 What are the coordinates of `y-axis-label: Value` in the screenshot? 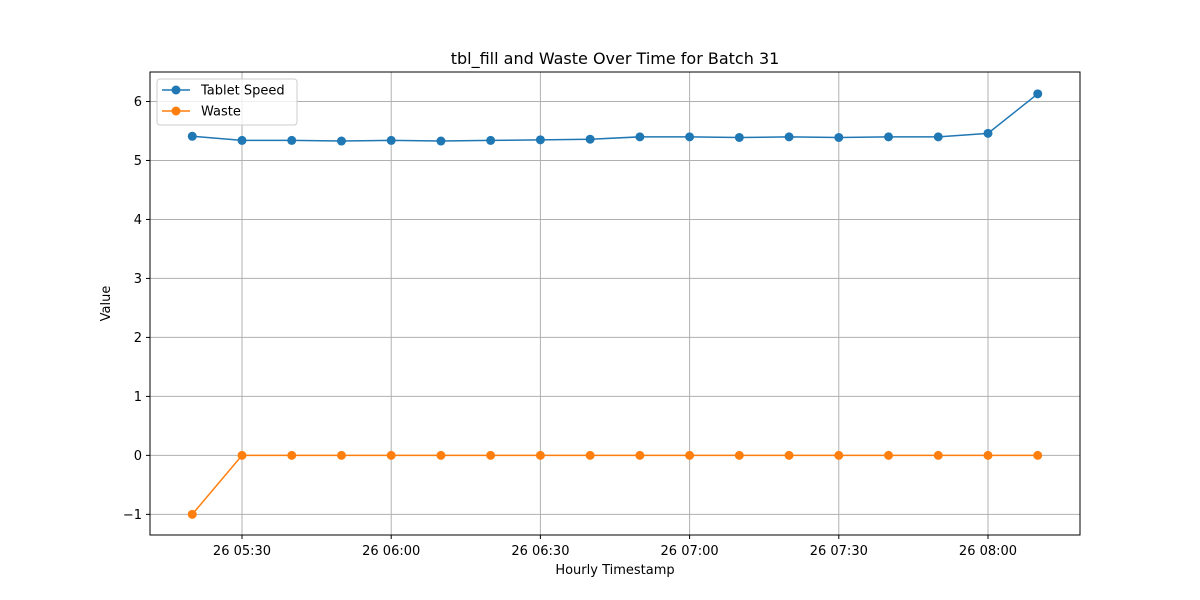 It's located at (106, 304).